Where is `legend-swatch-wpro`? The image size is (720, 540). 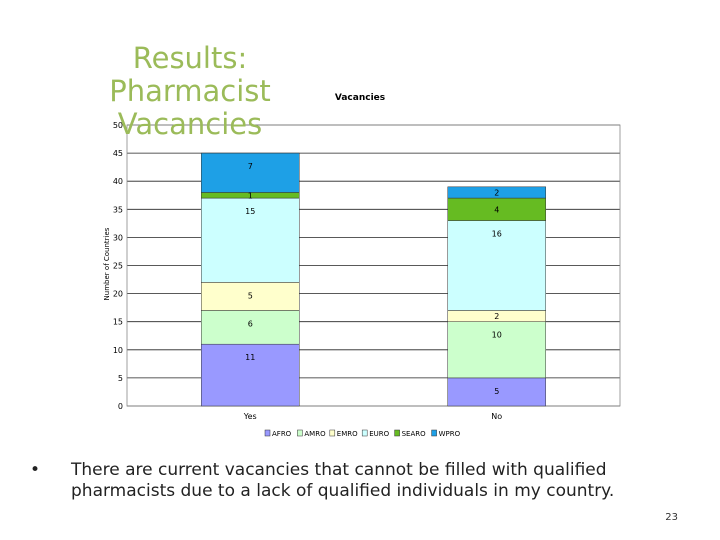
legend-swatch-wpro is located at coordinates (434, 433).